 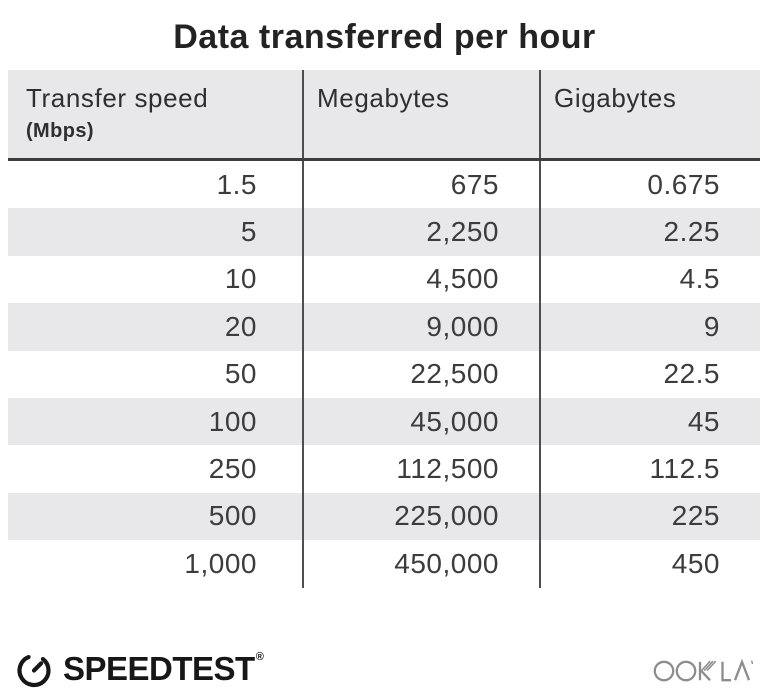 I want to click on header-cell-transfer-speed: Transfer speed (Mbps), so click(x=155, y=114).